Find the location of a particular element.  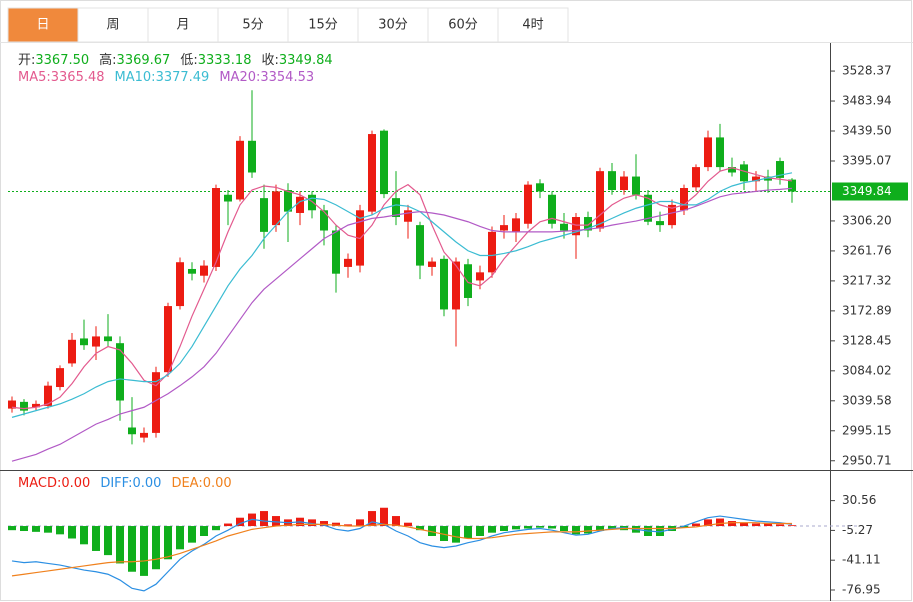

legend-name: MA20: is located at coordinates (239, 77).